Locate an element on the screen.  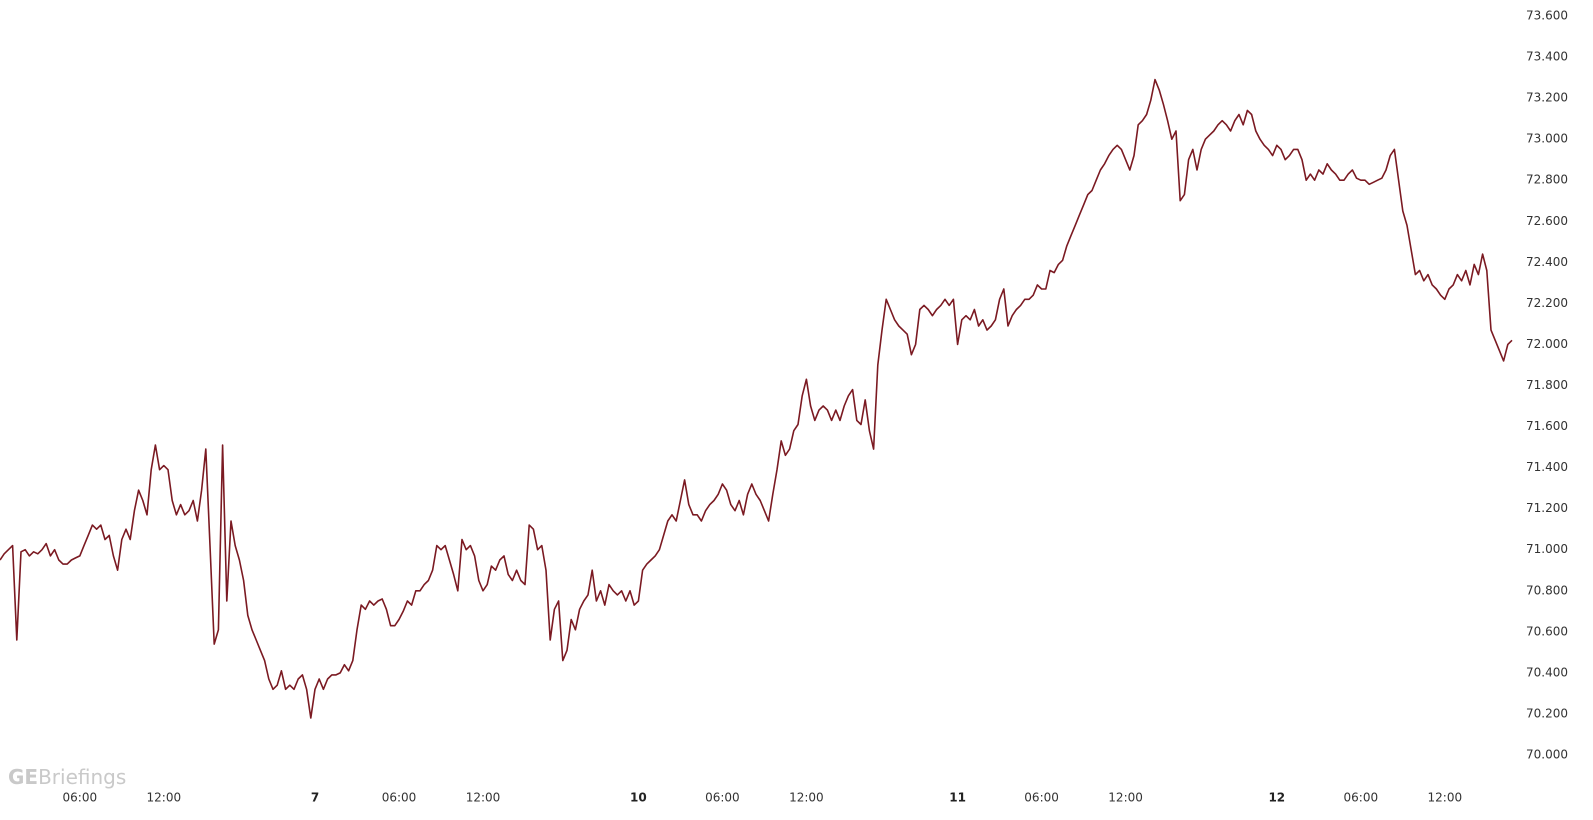
y-tick-label: 73.600 is located at coordinates (1547, 16).